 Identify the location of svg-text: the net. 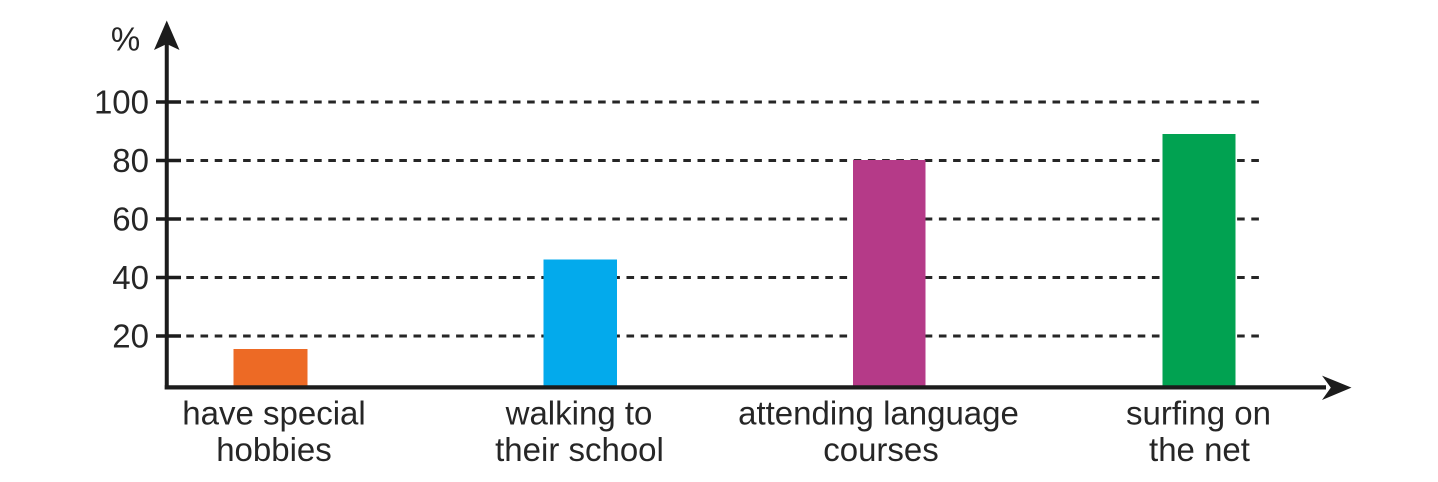
(1199, 449).